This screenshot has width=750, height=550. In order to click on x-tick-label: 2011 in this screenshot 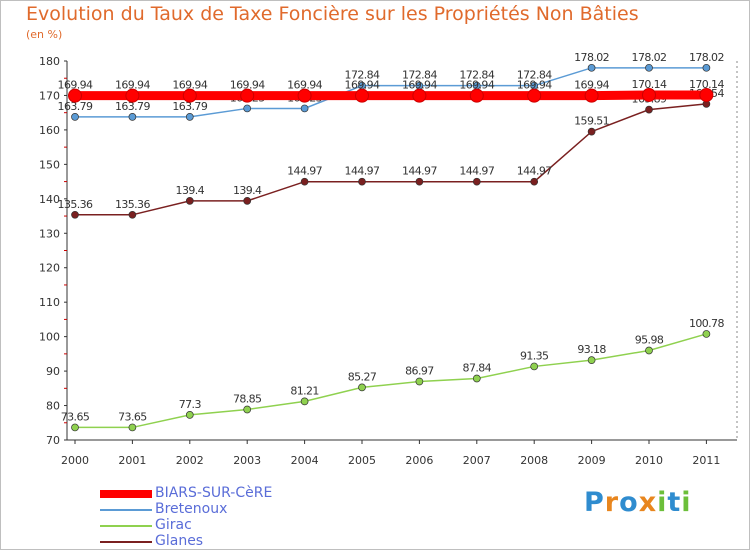, I will do `click(706, 460)`.